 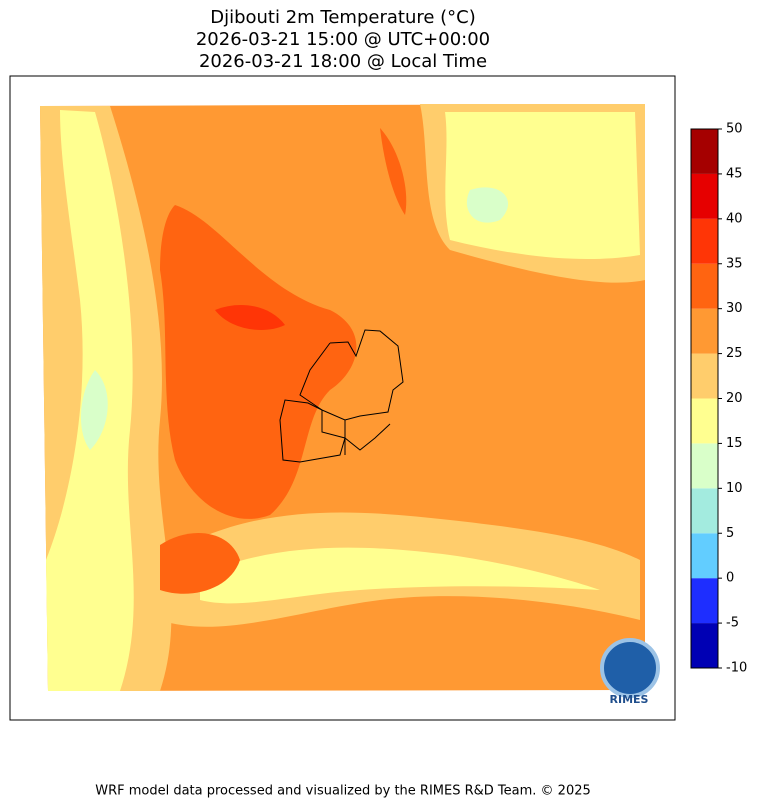 I want to click on tick-label: 0, so click(x=730, y=578).